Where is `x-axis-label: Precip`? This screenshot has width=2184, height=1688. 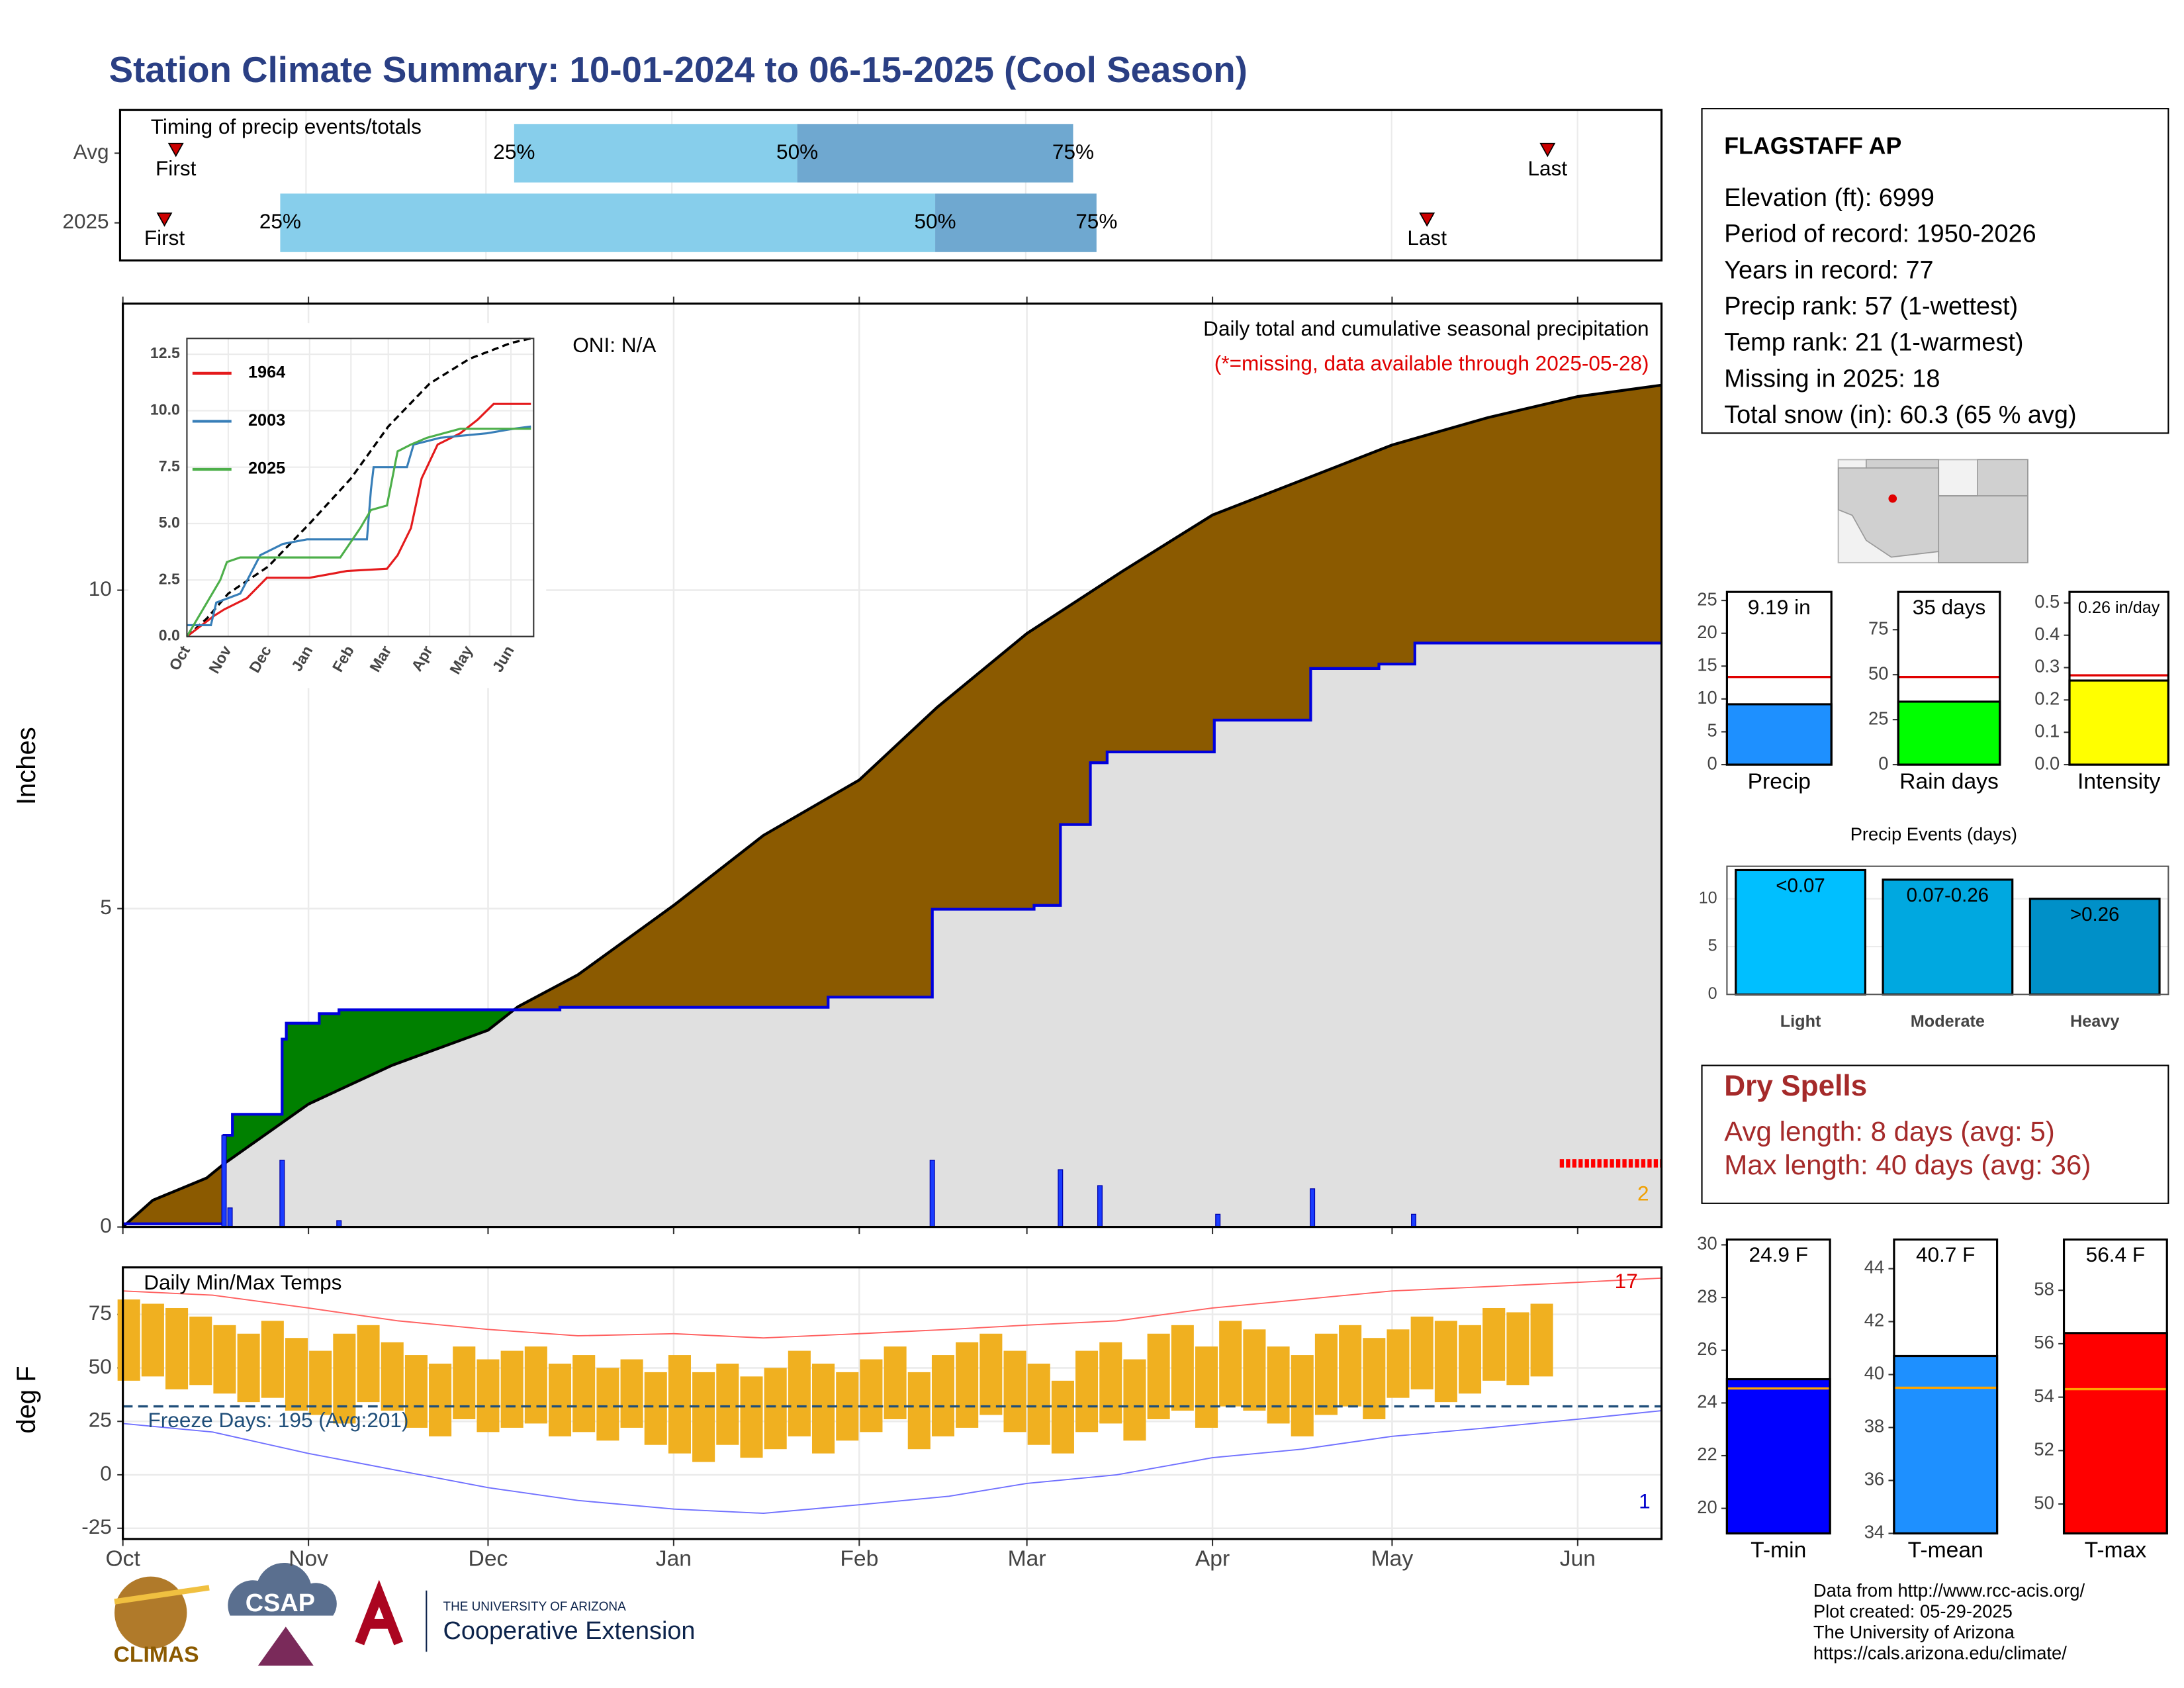
x-axis-label: Precip is located at coordinates (1780, 781).